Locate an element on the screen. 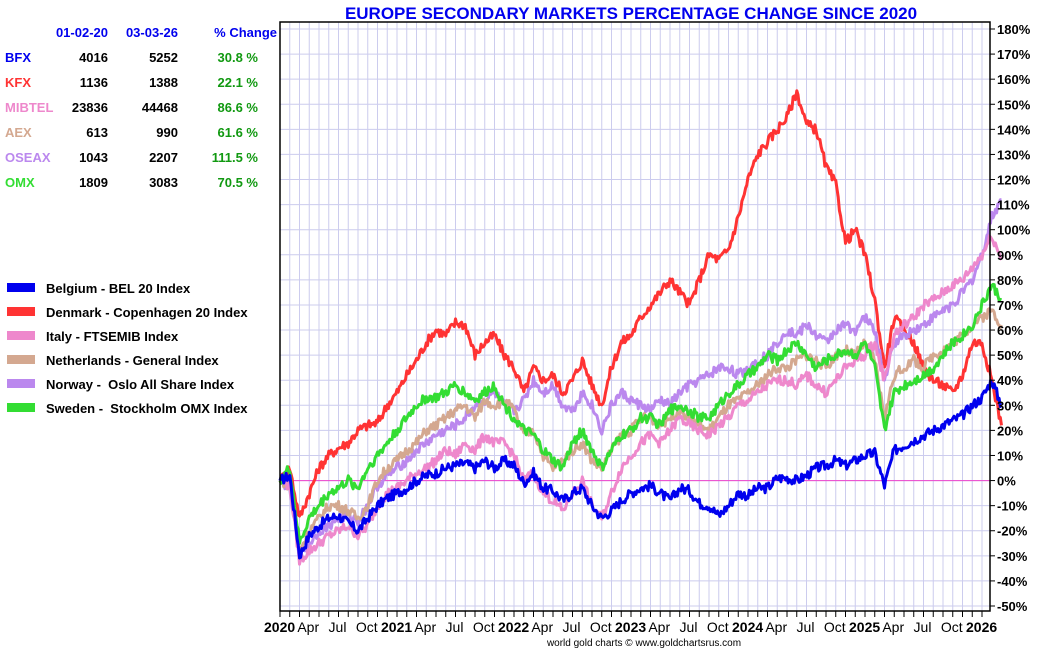 Image resolution: width=1050 pixels, height=650 pixels. y-tick-label: 100% is located at coordinates (1014, 230).